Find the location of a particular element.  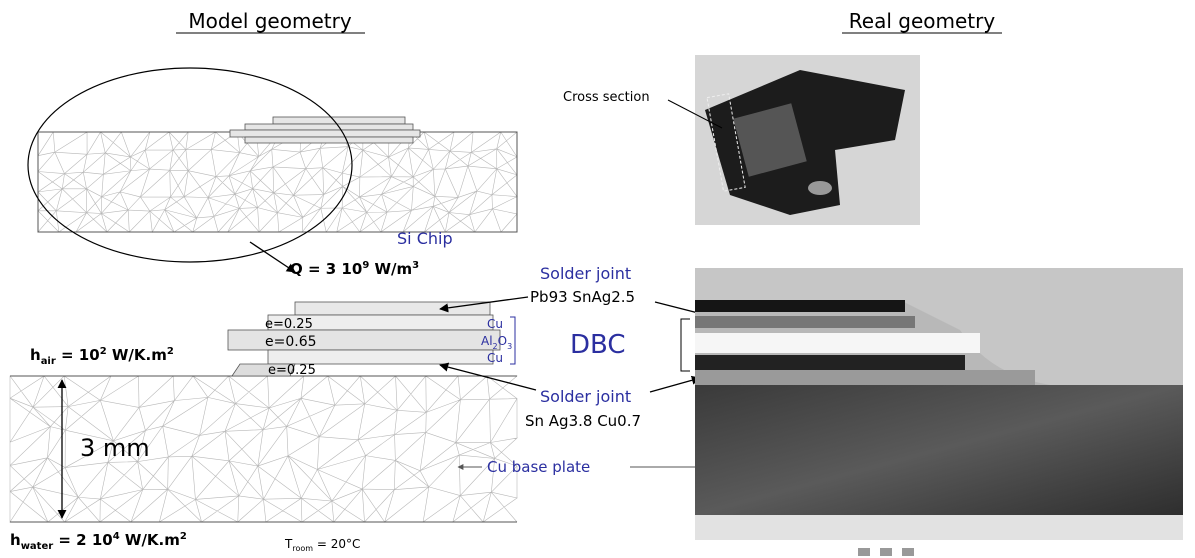

label: Cross section is located at coordinates (606, 97).